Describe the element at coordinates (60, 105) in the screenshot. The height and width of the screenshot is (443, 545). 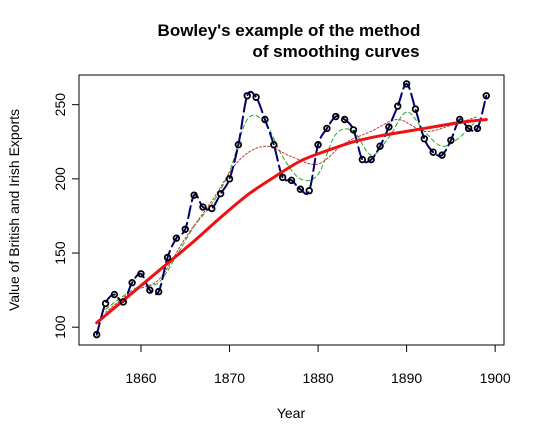
I see `y-tick-label: 250` at that location.